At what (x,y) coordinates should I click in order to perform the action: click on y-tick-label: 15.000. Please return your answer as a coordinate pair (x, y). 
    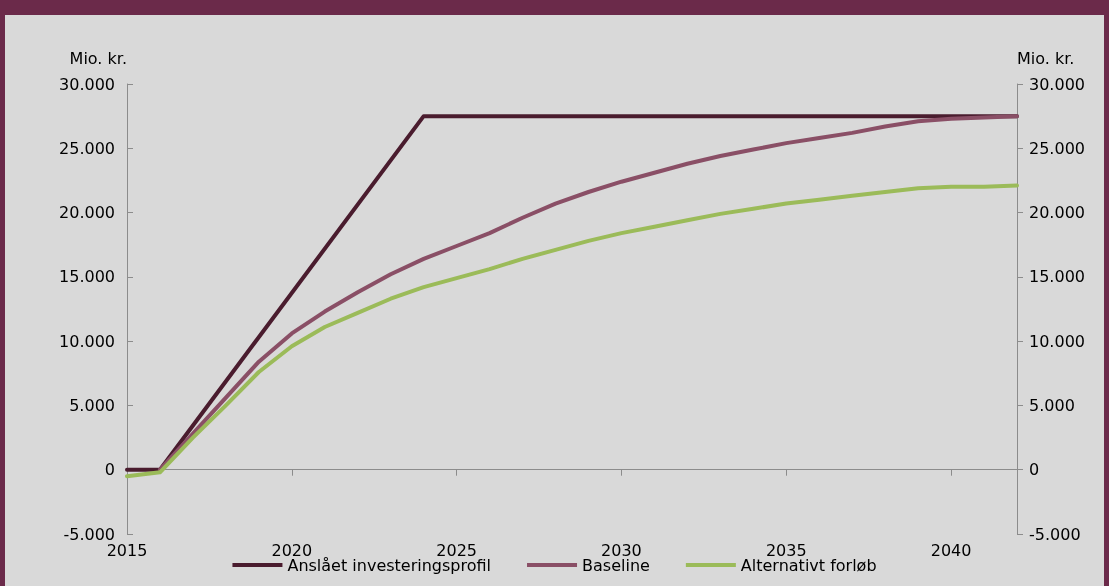
    Looking at the image, I should click on (87, 277).